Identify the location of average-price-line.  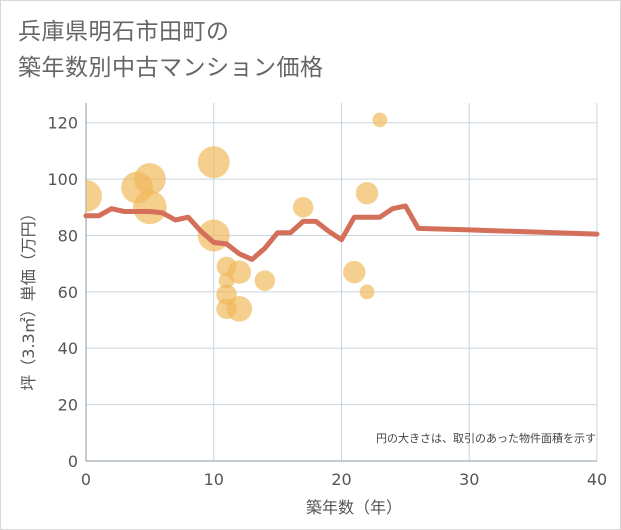
(341, 232).